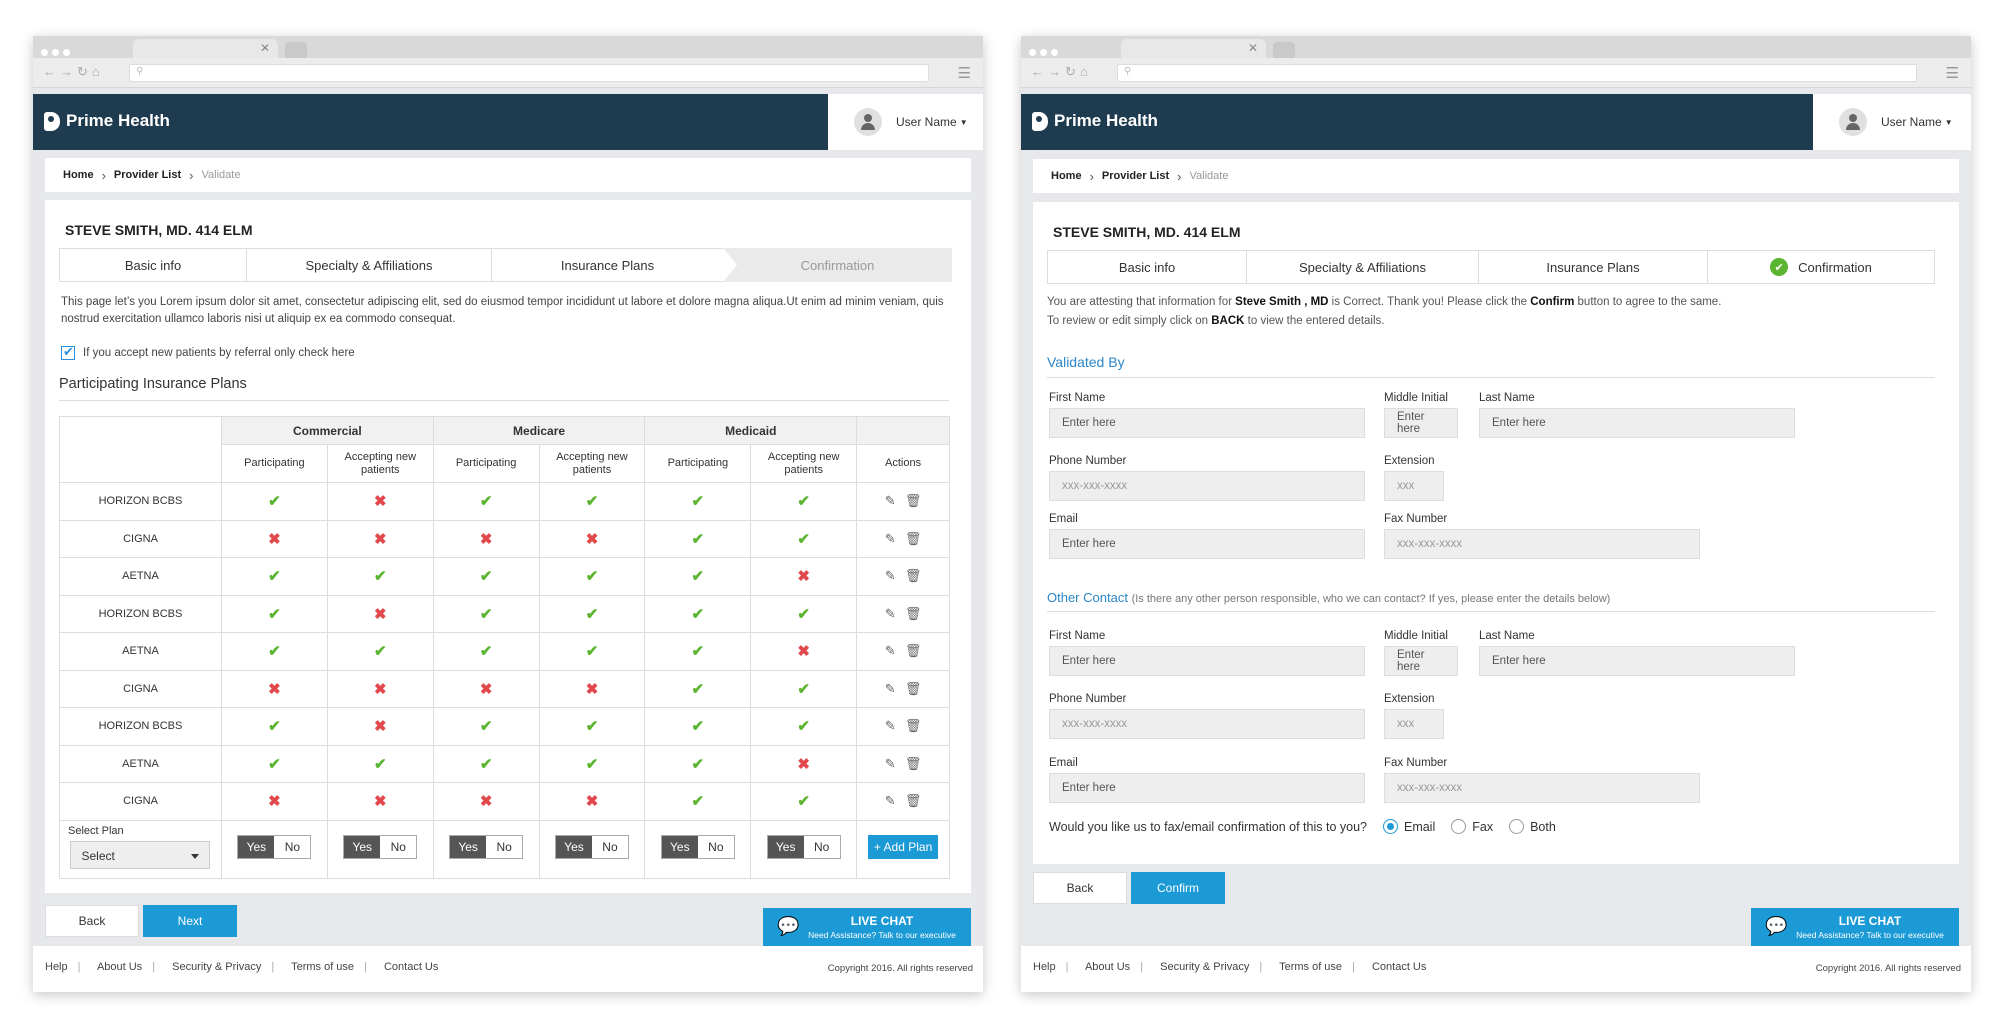 The image size is (2000, 1021). I want to click on radio-both: Both, so click(1532, 826).